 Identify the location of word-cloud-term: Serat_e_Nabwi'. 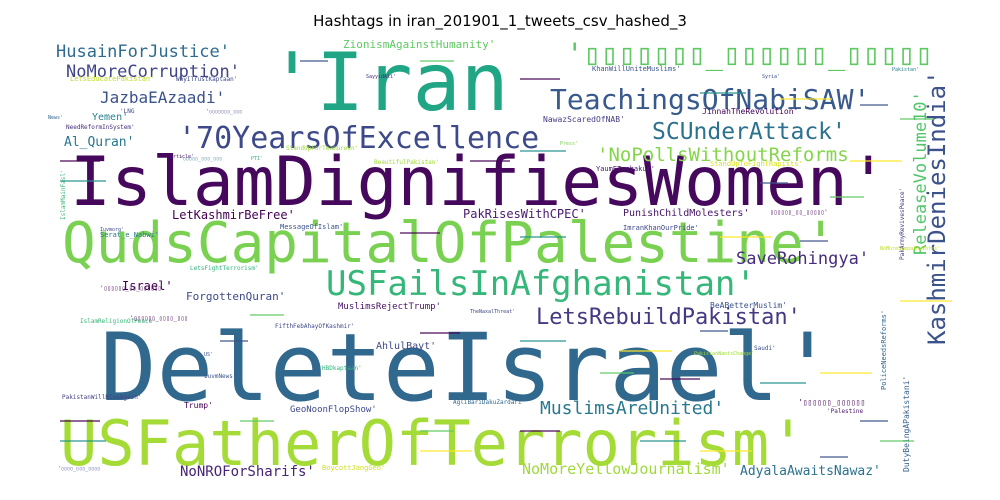
(129, 235).